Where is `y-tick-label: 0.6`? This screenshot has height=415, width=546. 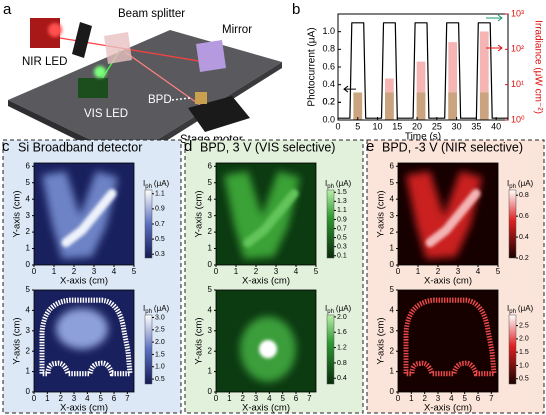
y-tick-label: 0.6 is located at coordinates (328, 66).